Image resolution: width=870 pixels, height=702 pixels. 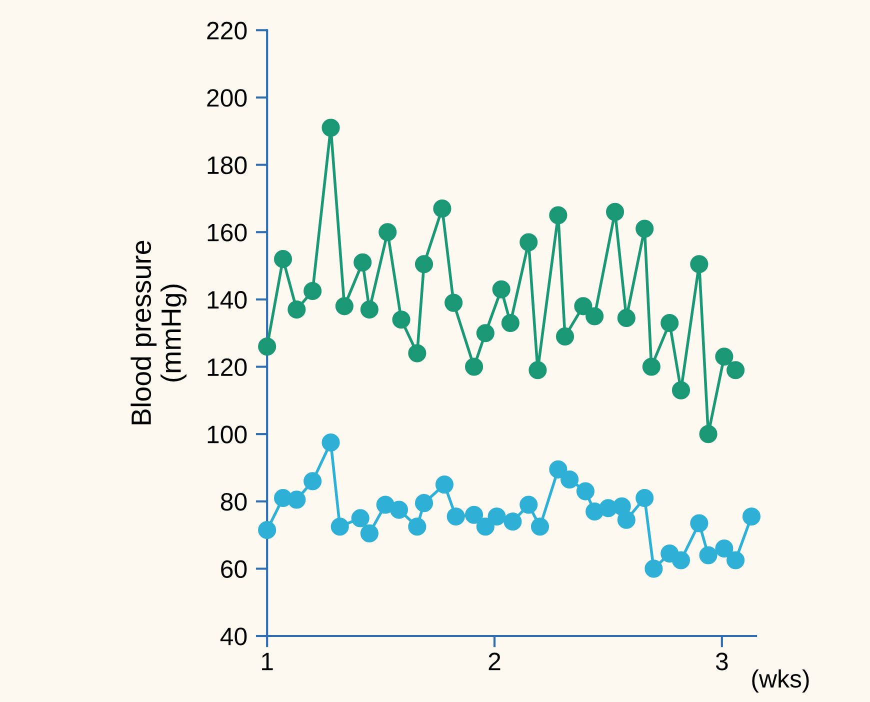 What do you see at coordinates (780, 681) in the screenshot?
I see `x-axis-title: (wks)` at bounding box center [780, 681].